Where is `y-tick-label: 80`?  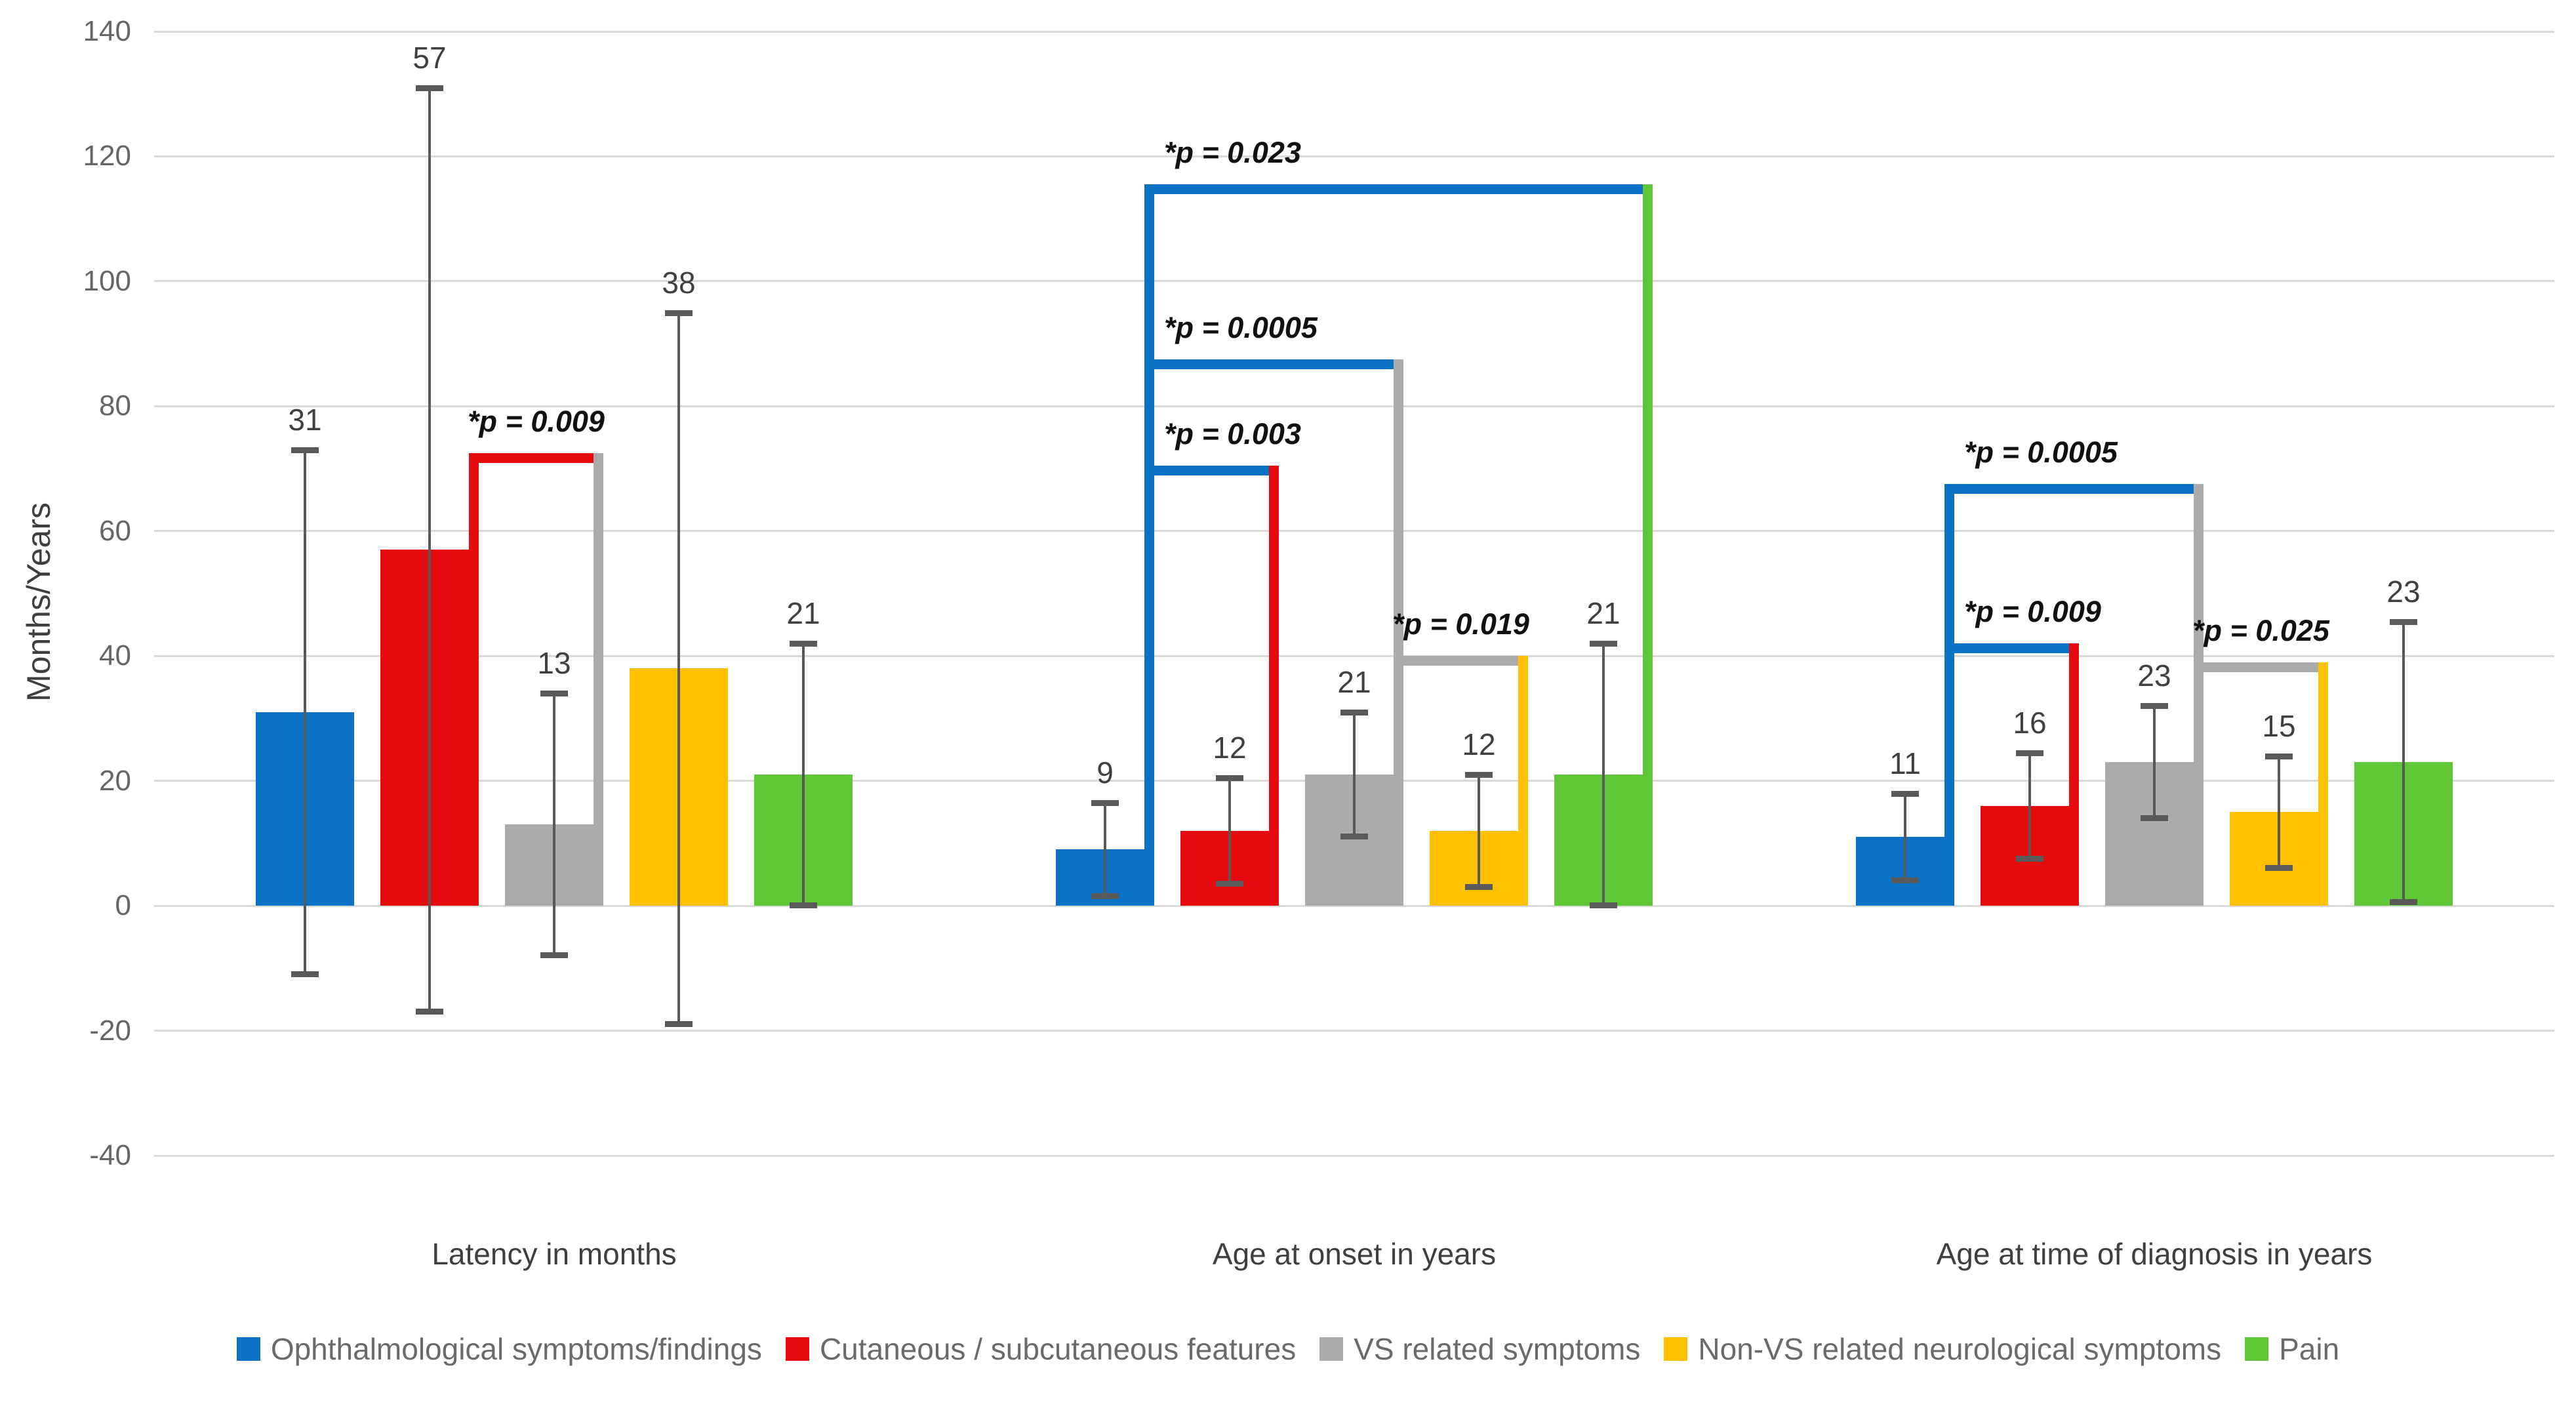 y-tick-label: 80 is located at coordinates (115, 406).